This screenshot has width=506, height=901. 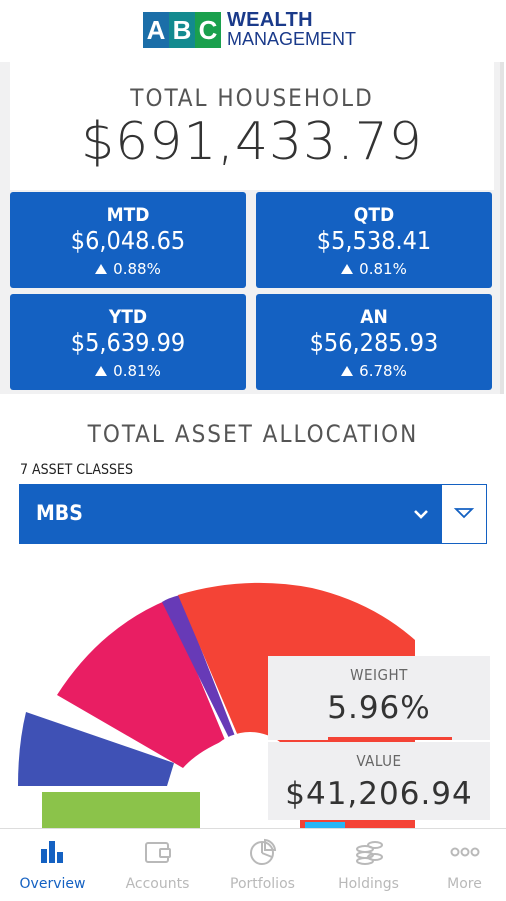 What do you see at coordinates (374, 215) in the screenshot?
I see `tile-label: QTD` at bounding box center [374, 215].